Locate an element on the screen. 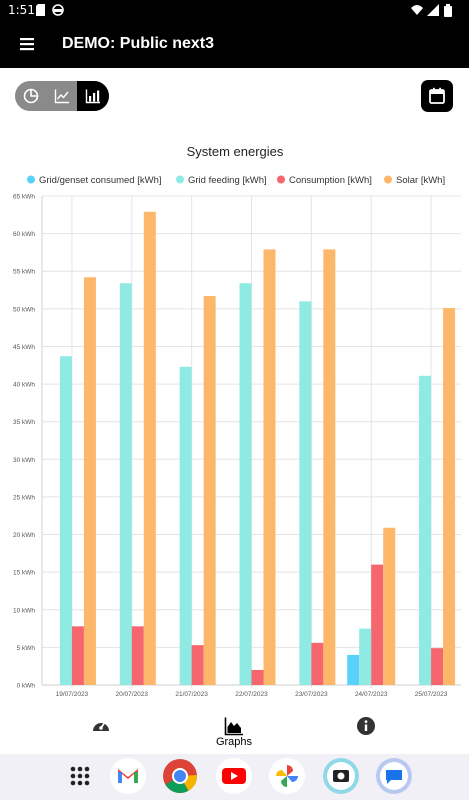 The height and width of the screenshot is (800, 469). signal-icon is located at coordinates (433, 10).